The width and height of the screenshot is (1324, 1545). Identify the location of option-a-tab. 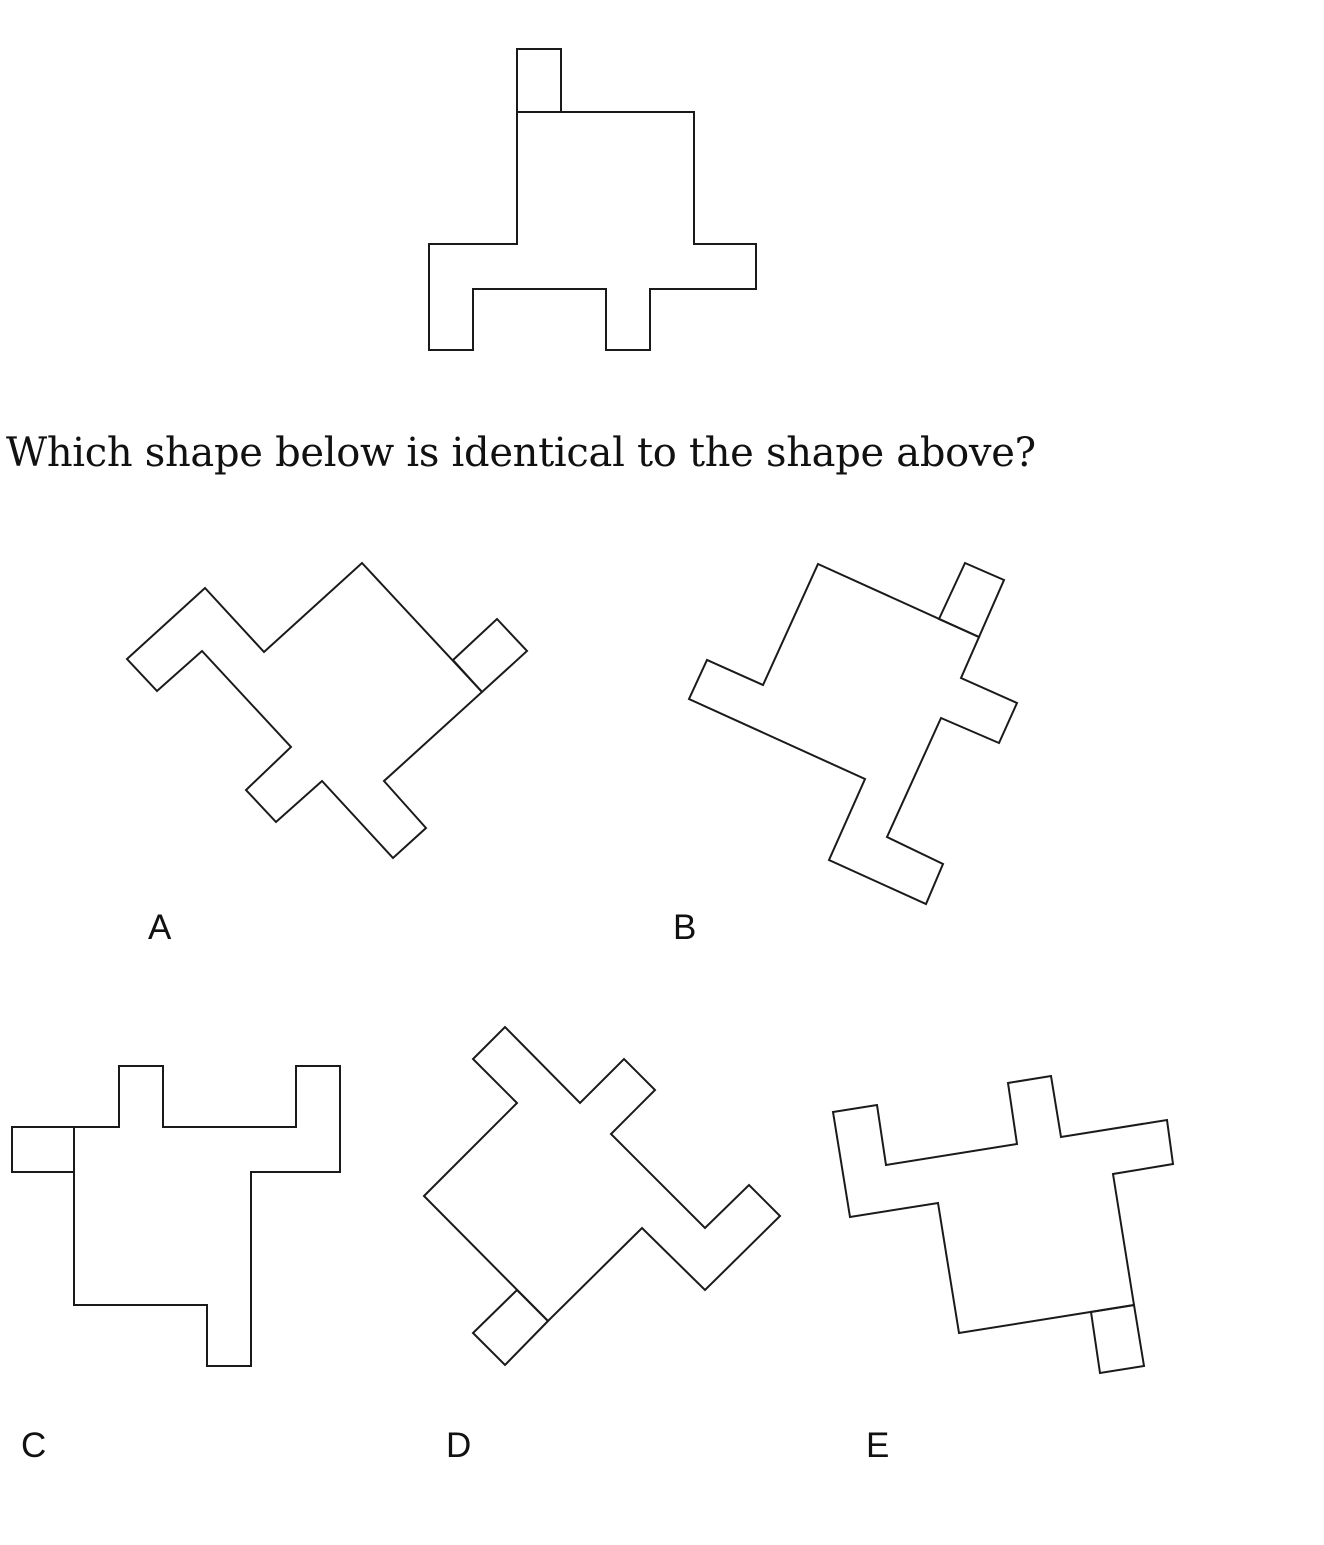
(490, 655).